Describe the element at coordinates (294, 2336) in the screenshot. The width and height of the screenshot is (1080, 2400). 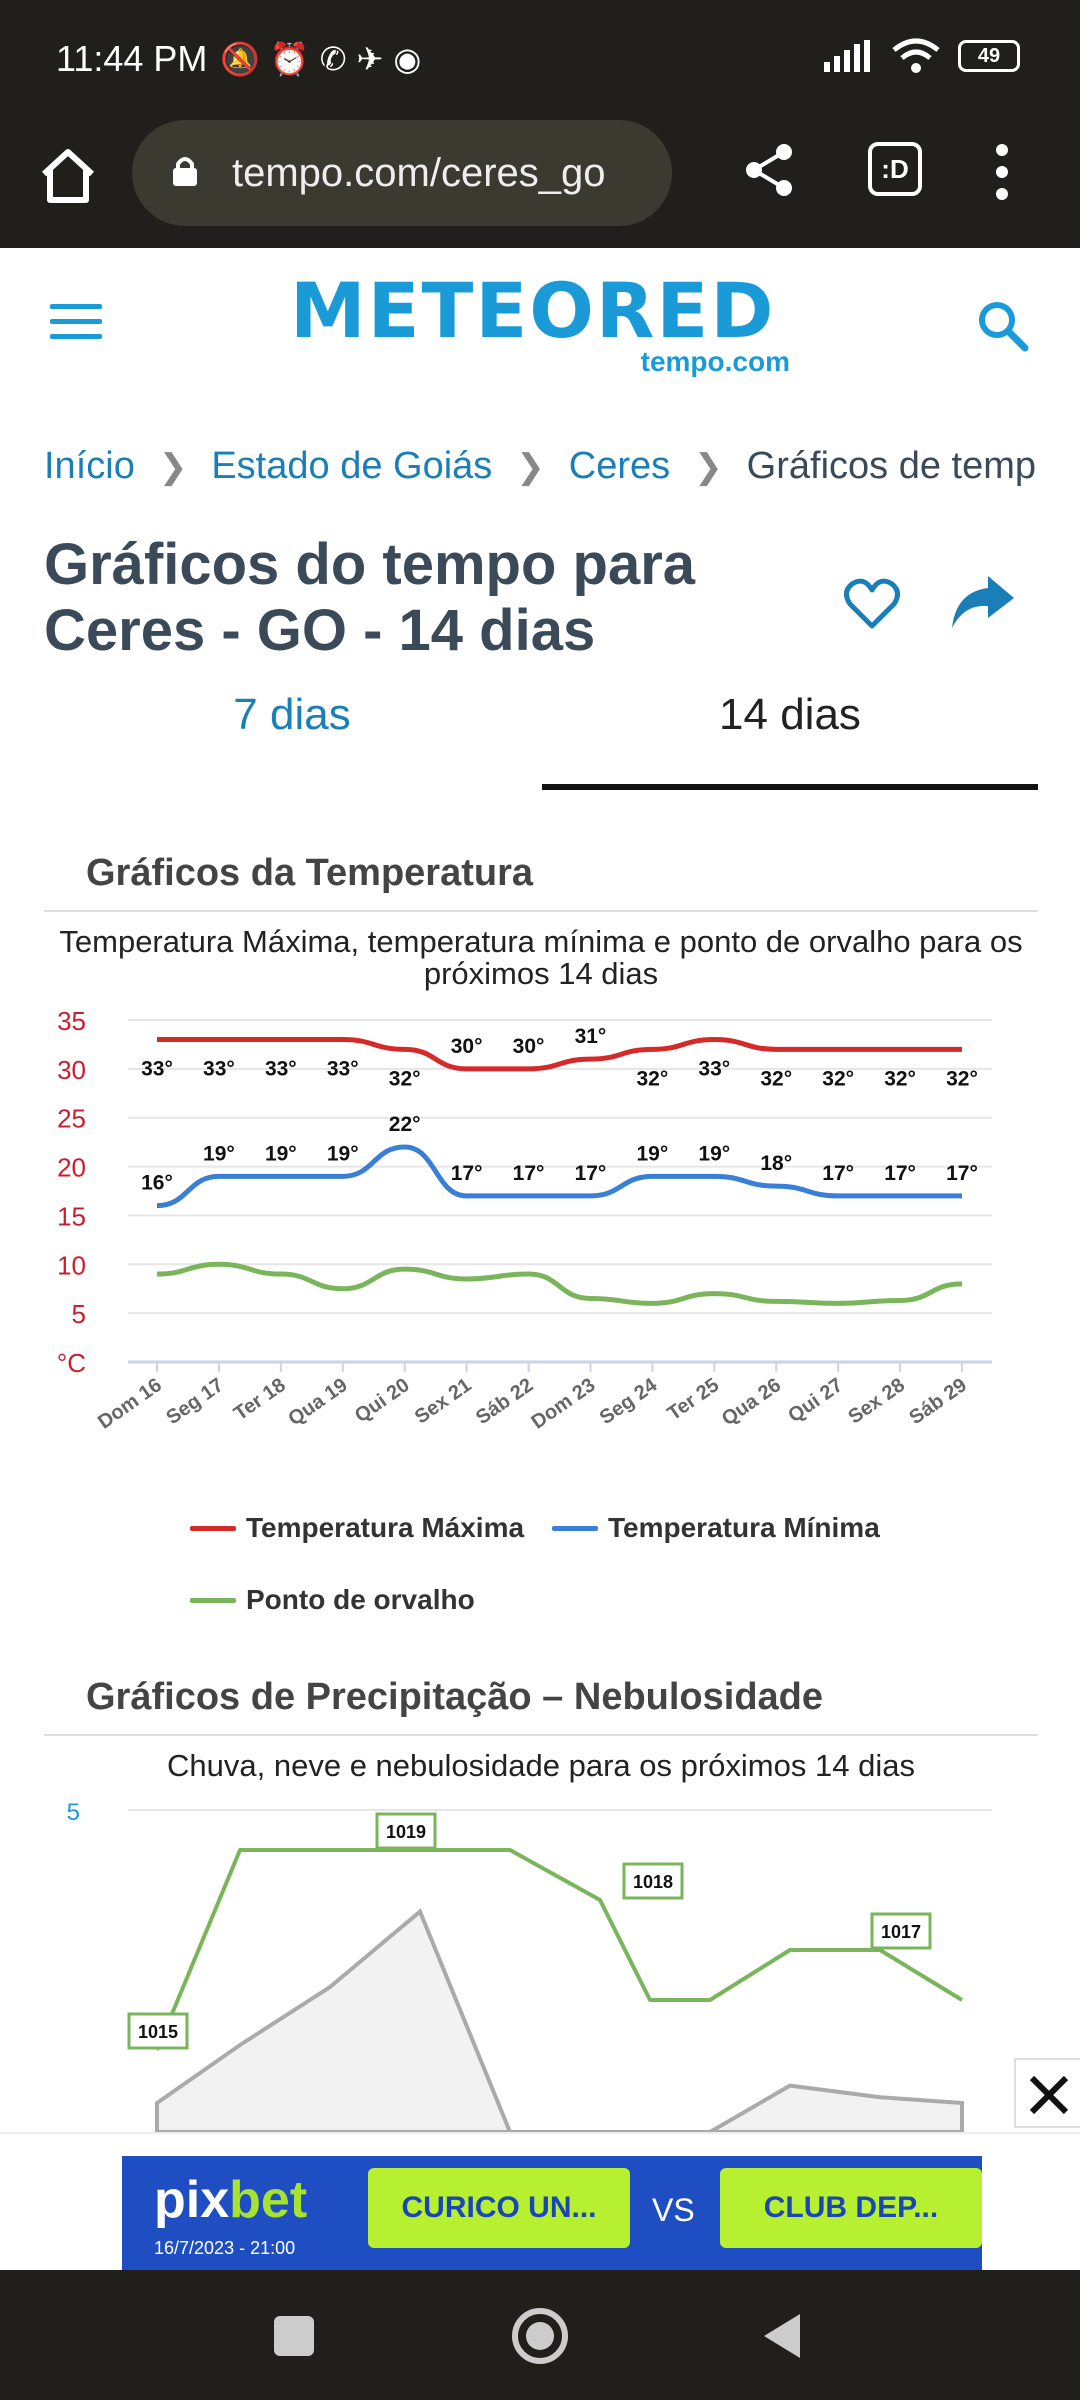
I see `recents-button` at that location.